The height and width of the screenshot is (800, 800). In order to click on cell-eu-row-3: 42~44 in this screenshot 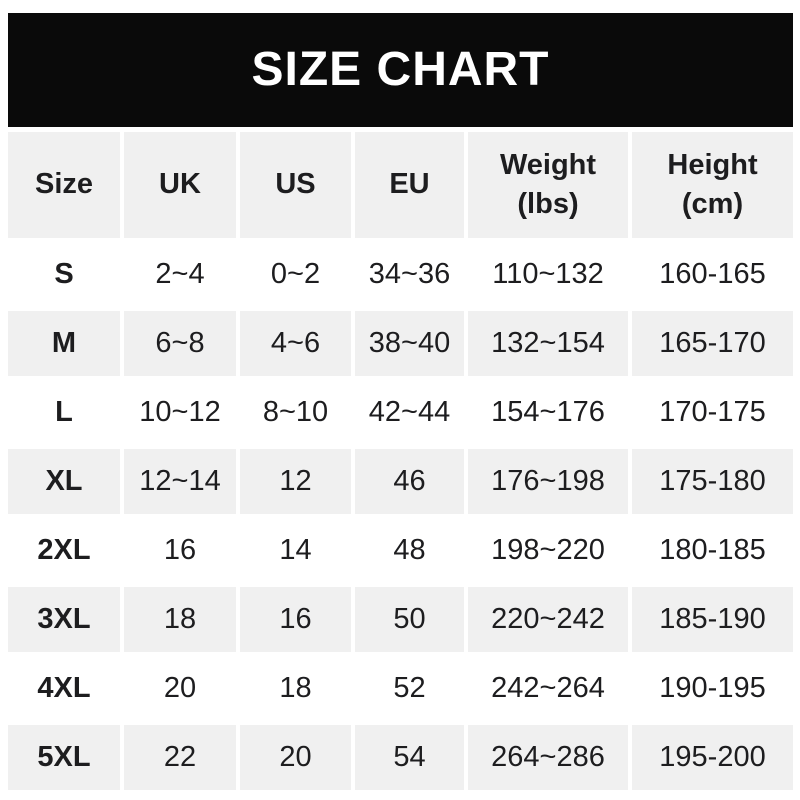, I will do `click(409, 412)`.